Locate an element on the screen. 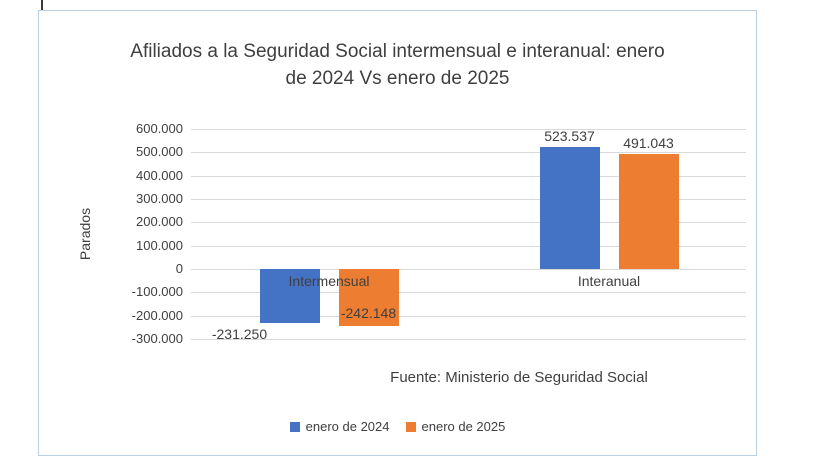  bar-intermensual-enero-de-2024 is located at coordinates (289, 296).